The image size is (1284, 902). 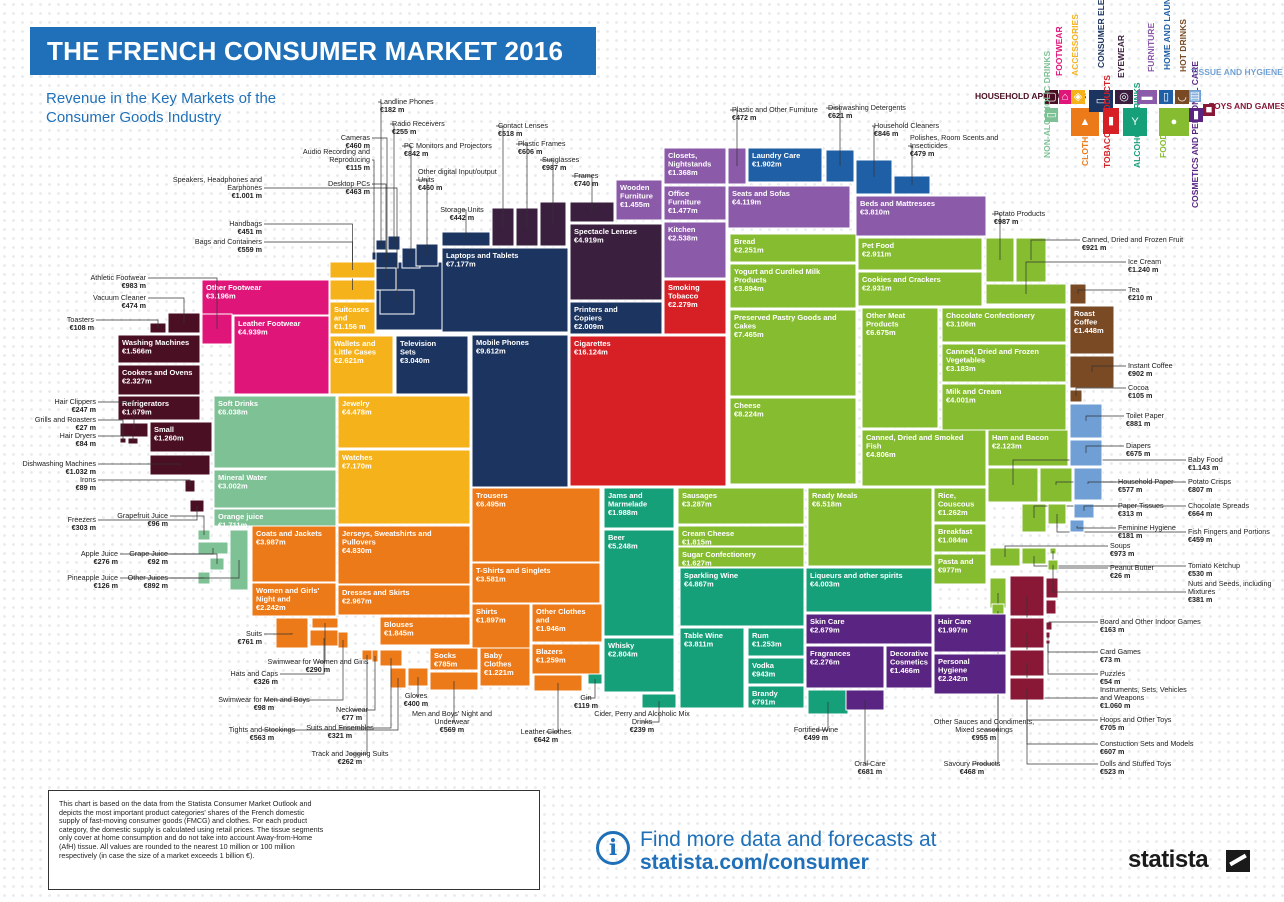 I want to click on treemap-callout-bags-and-containers: Bags and Containers €559 m, so click(x=229, y=245).